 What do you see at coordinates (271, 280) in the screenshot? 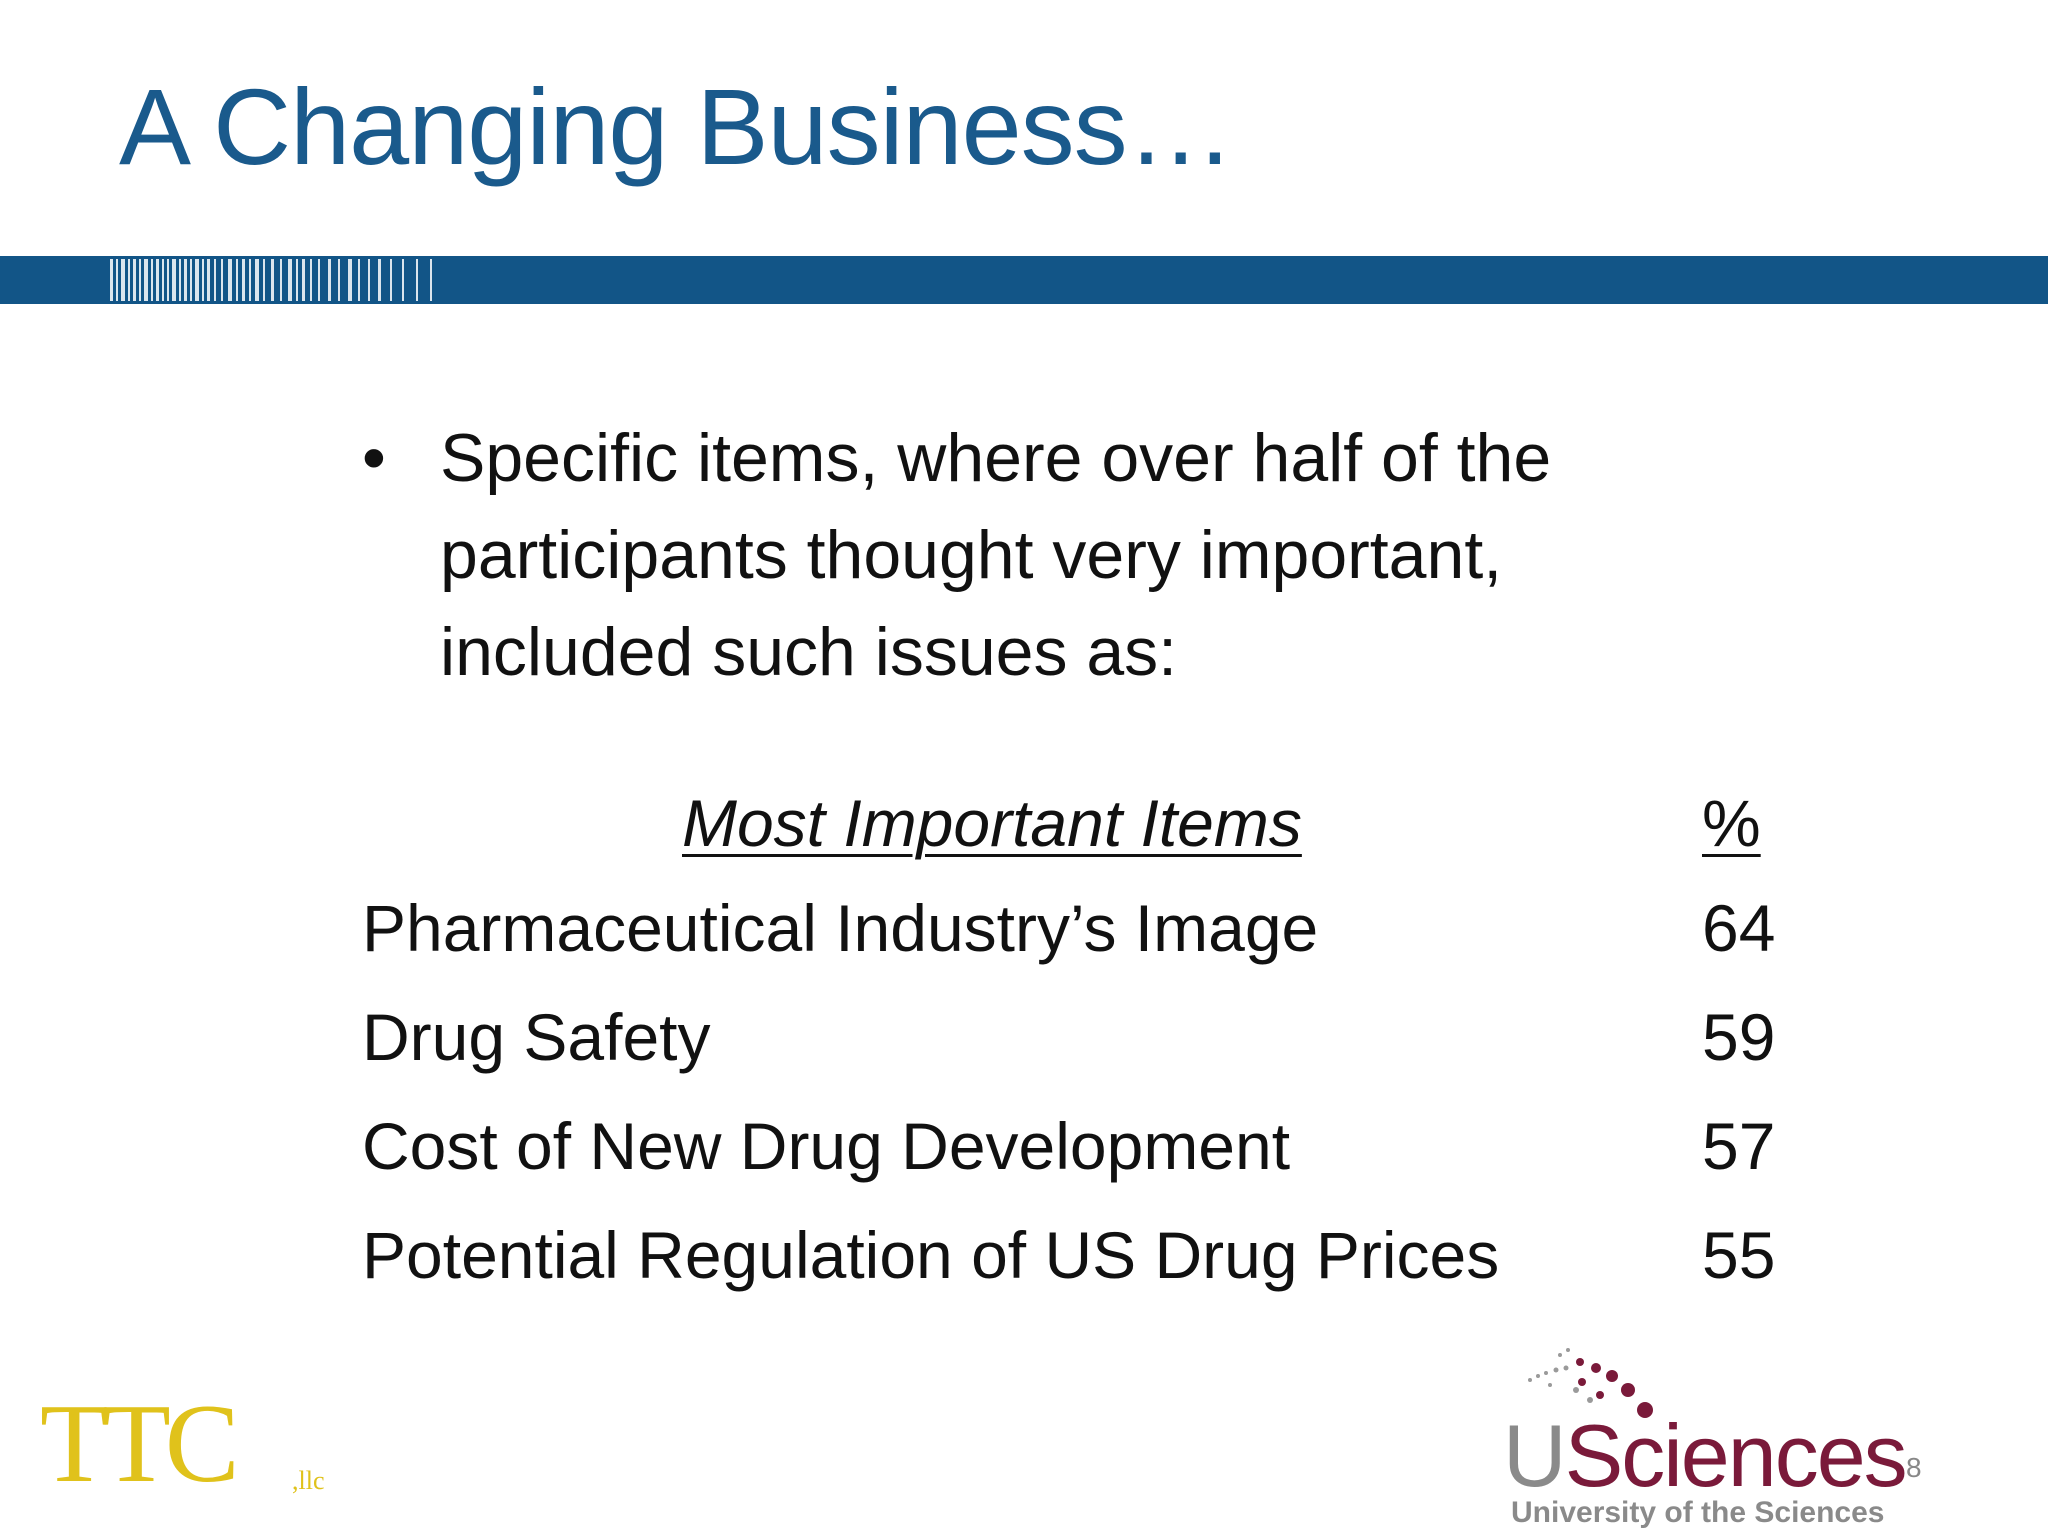
I see `barcode-decoration` at bounding box center [271, 280].